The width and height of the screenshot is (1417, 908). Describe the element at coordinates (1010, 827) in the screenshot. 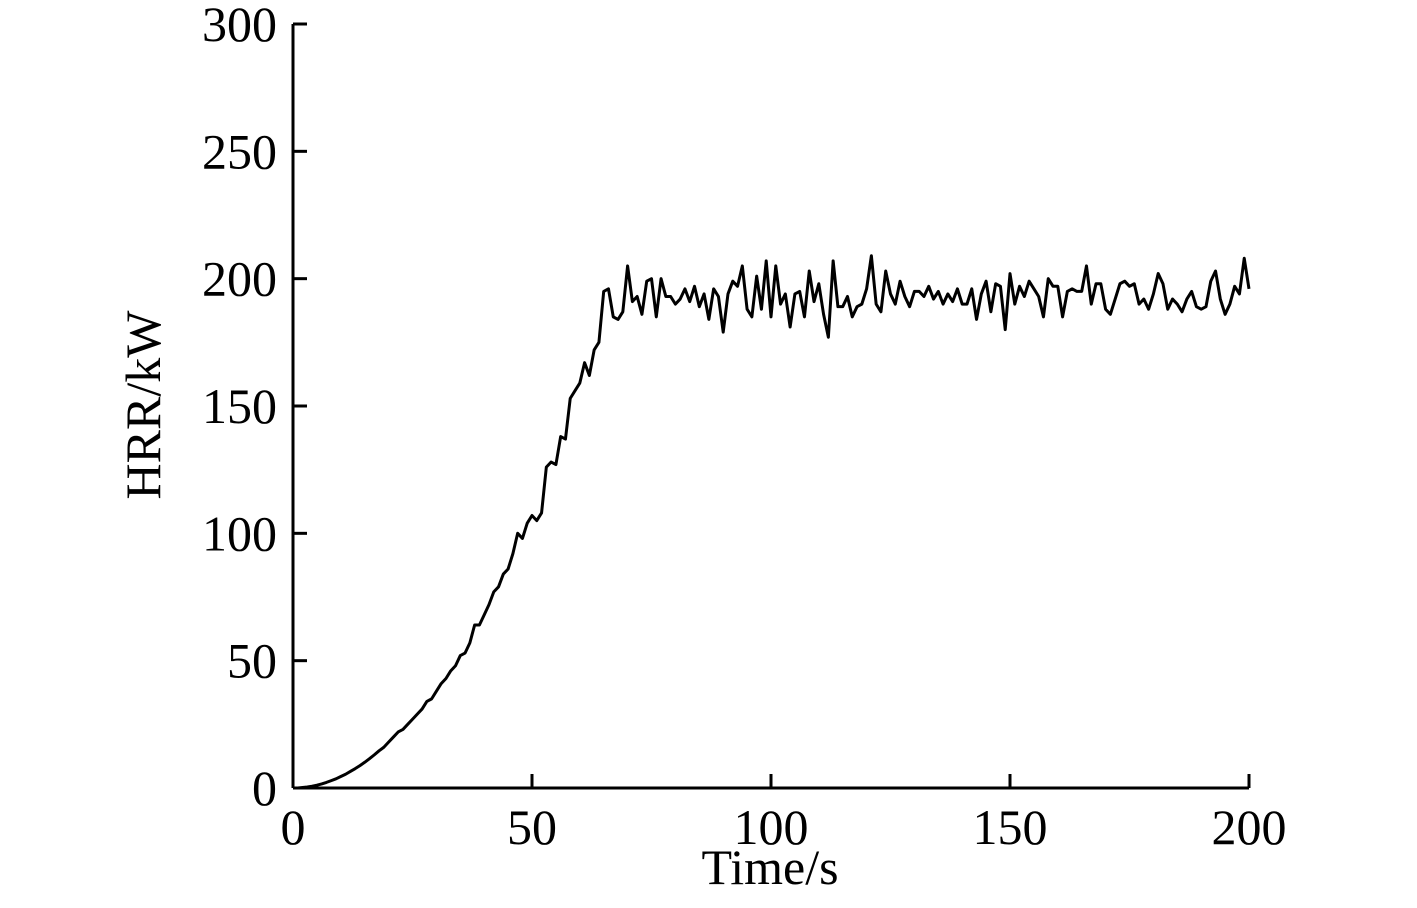

I see `x-tick-label: 150` at that location.